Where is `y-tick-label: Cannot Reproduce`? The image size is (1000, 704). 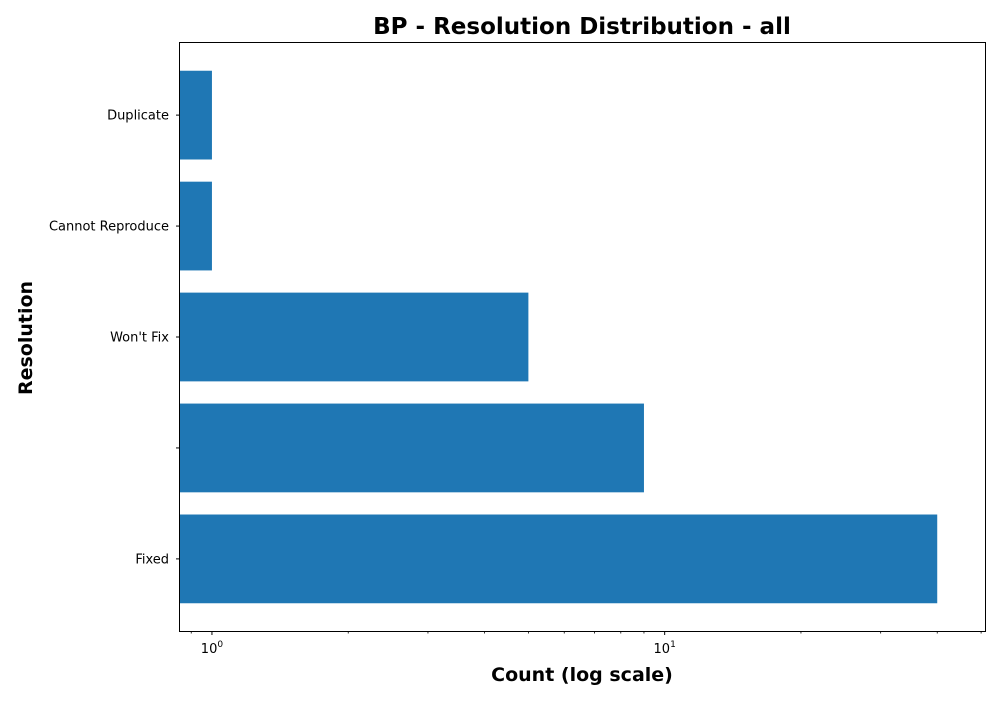 y-tick-label: Cannot Reproduce is located at coordinates (109, 227).